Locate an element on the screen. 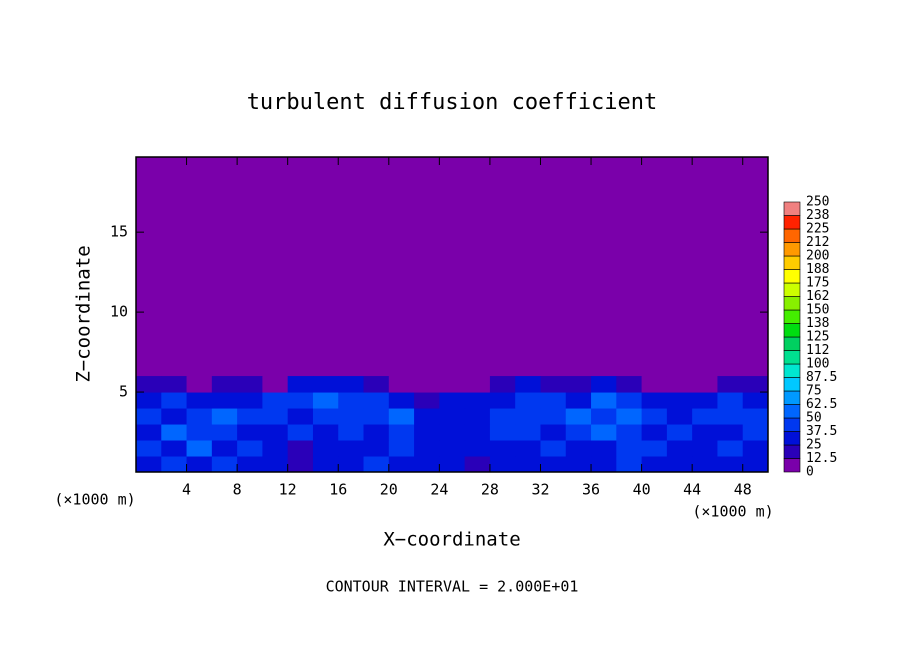 The height and width of the screenshot is (654, 904). x-tick-label: 24 is located at coordinates (439, 490).